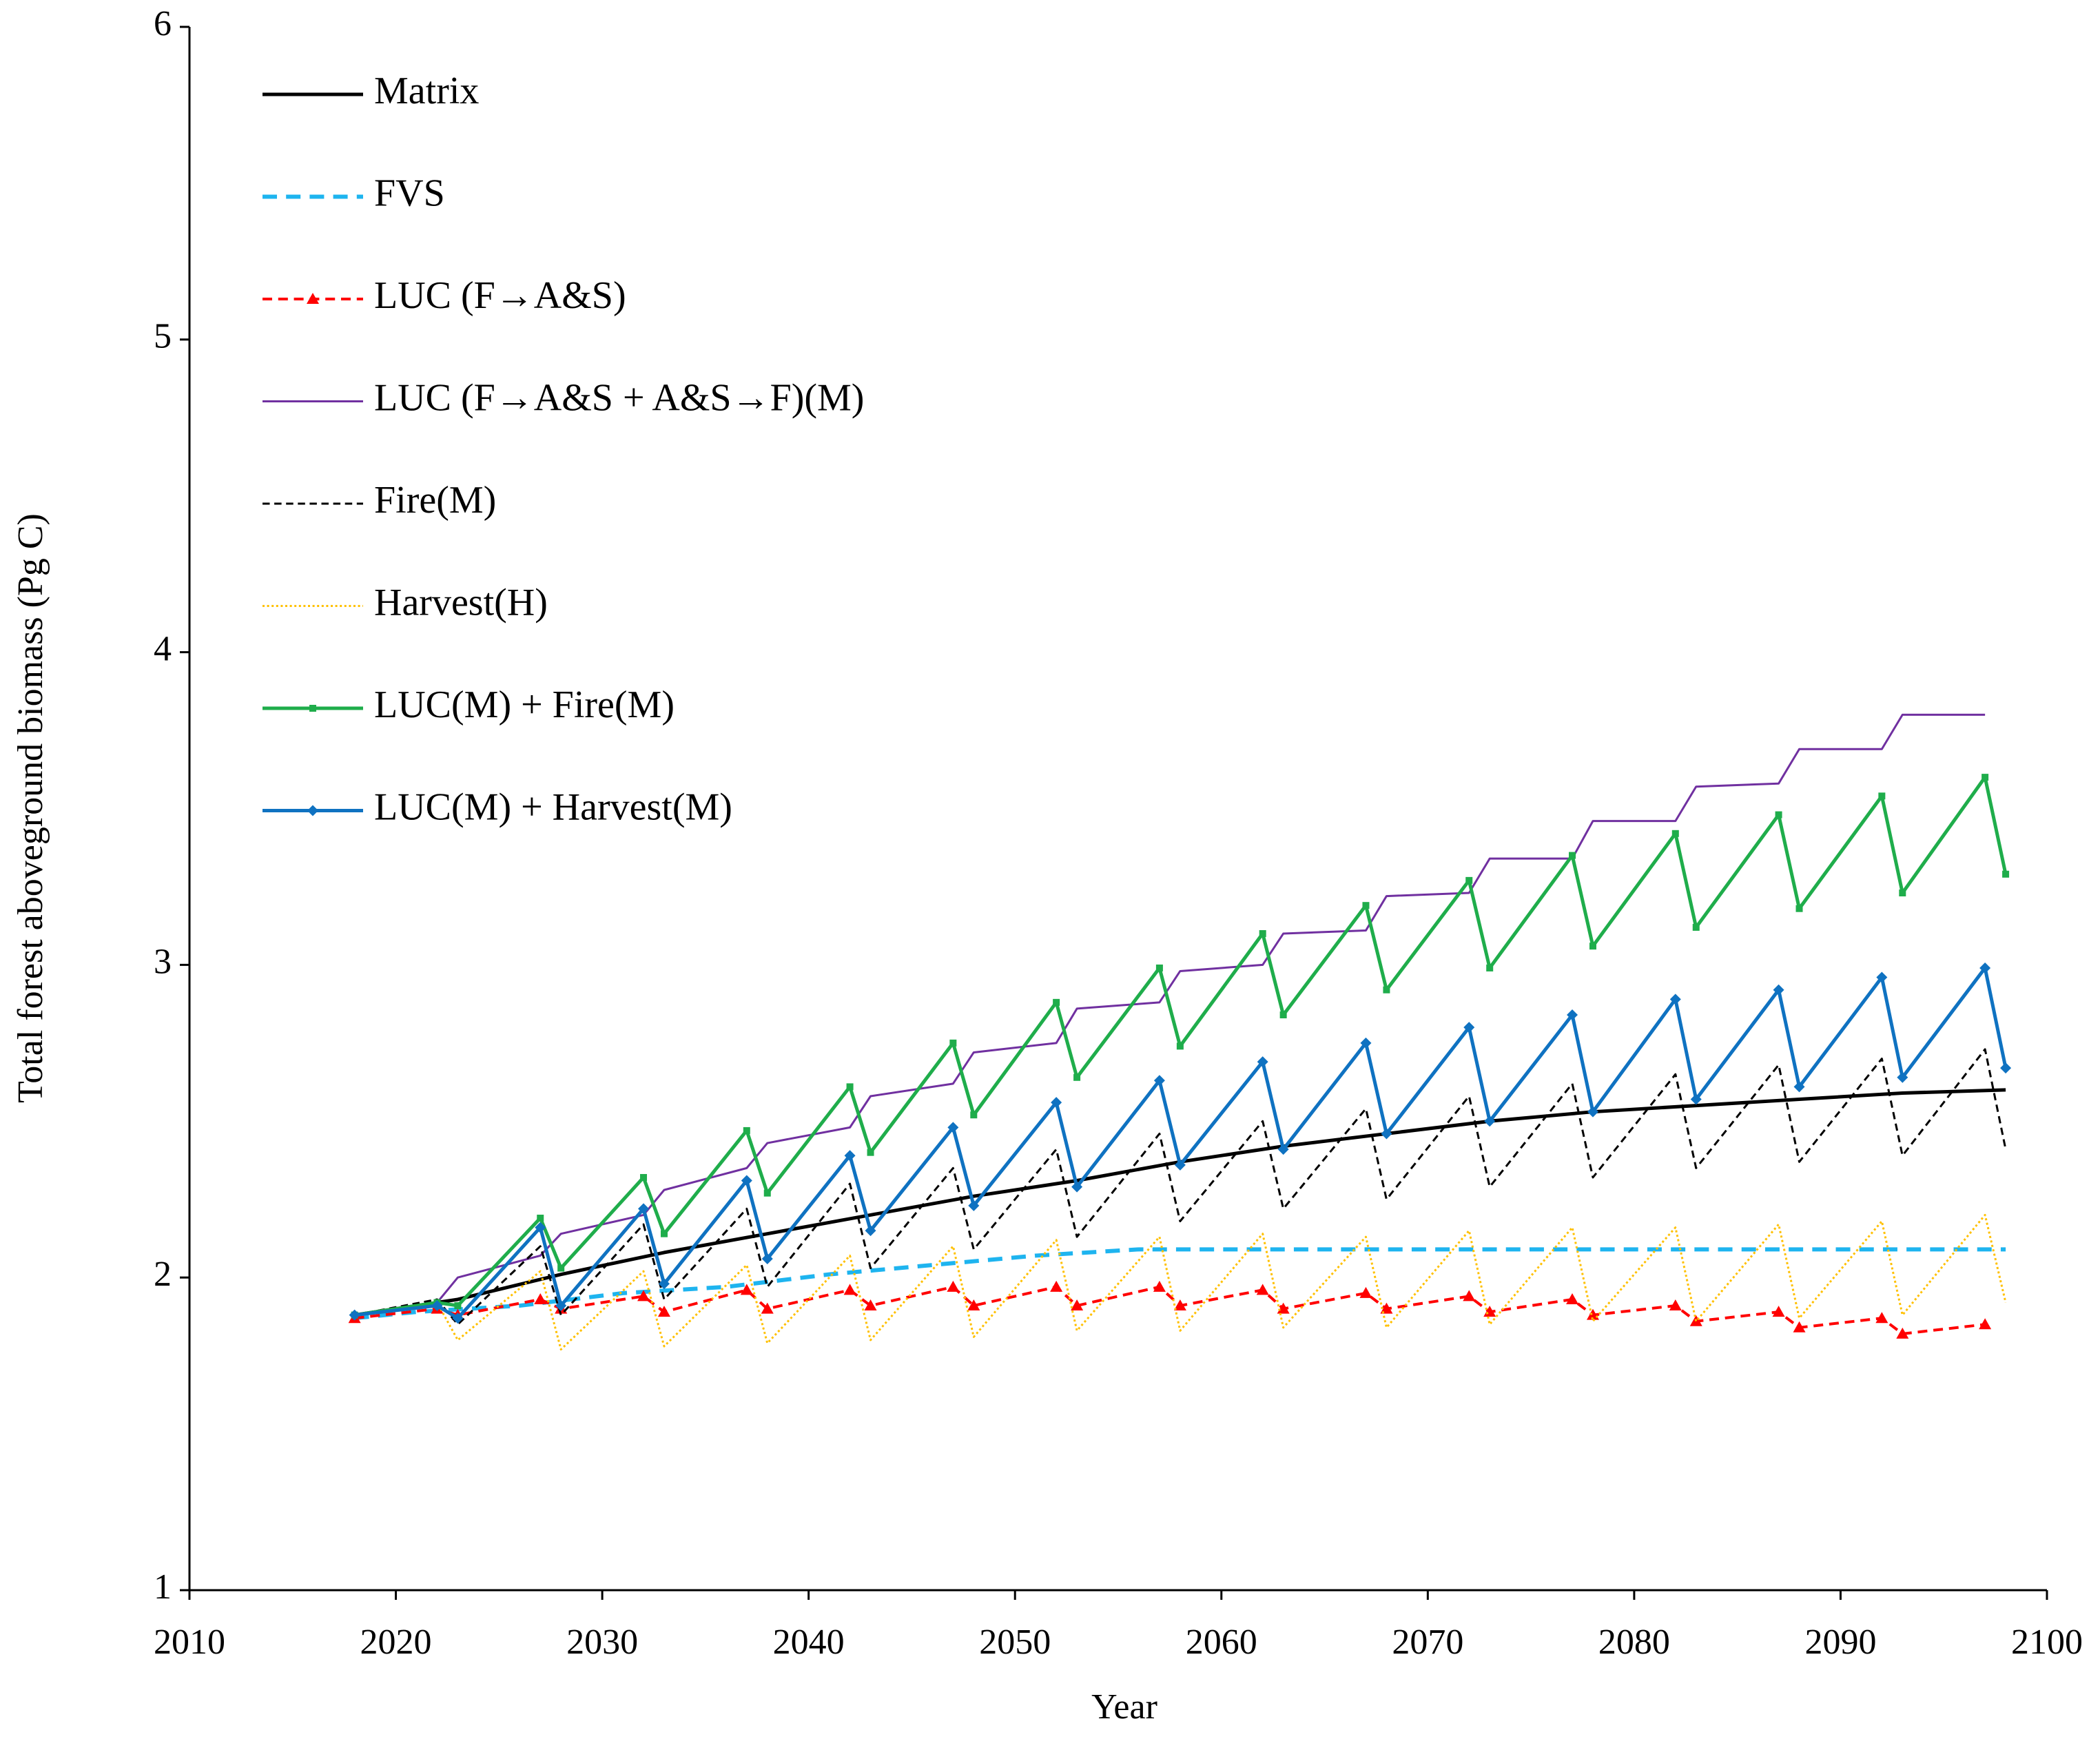 The height and width of the screenshot is (1739, 2100). What do you see at coordinates (2047, 1642) in the screenshot?
I see `x-tick-label: 2100` at bounding box center [2047, 1642].